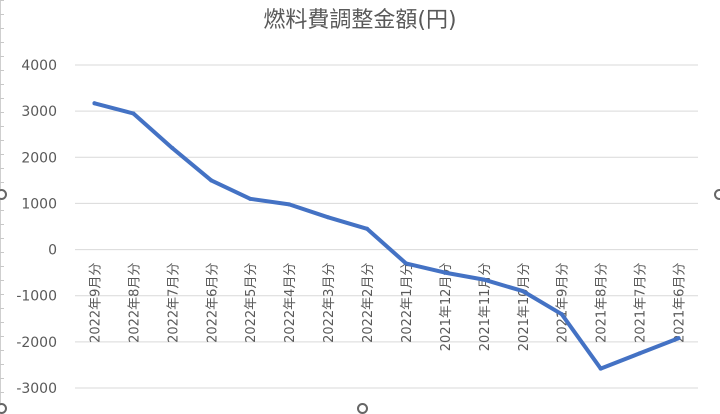  Describe the element at coordinates (251, 303) in the screenshot. I see `x-tick-label: 2022年5月分` at that location.